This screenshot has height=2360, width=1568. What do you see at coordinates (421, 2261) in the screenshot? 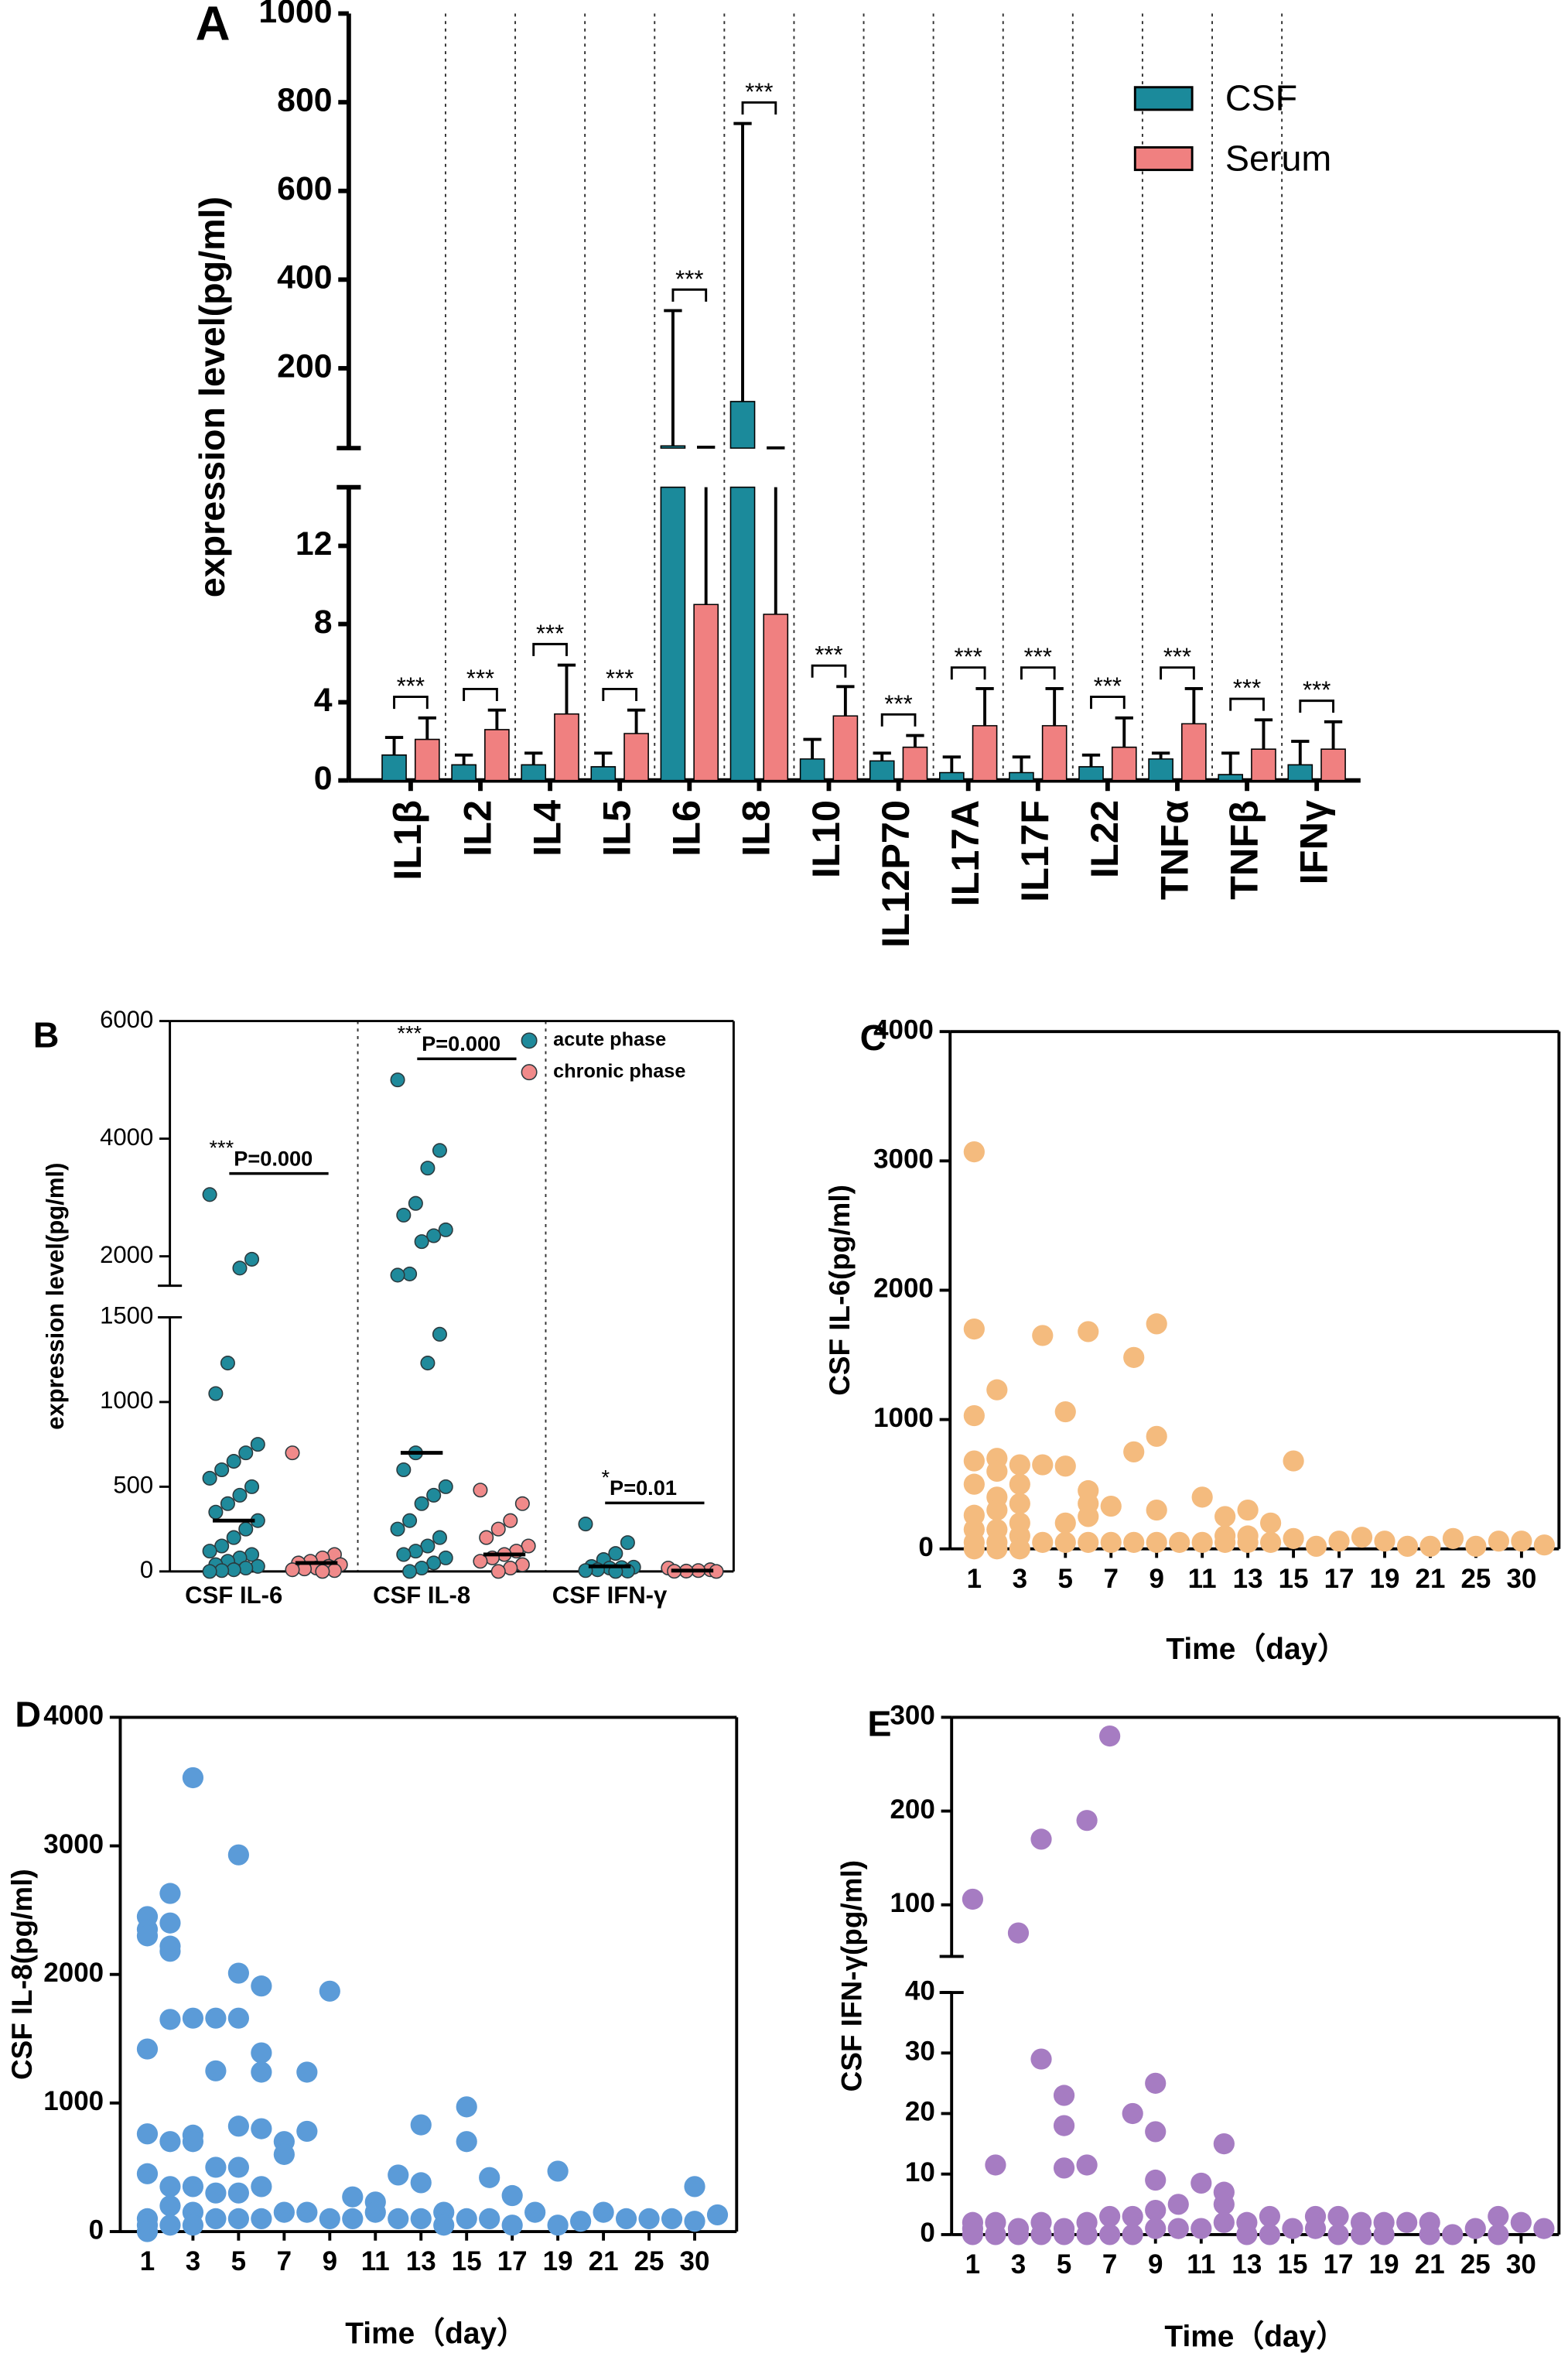
I see `x-tick-label: 13` at bounding box center [421, 2261].